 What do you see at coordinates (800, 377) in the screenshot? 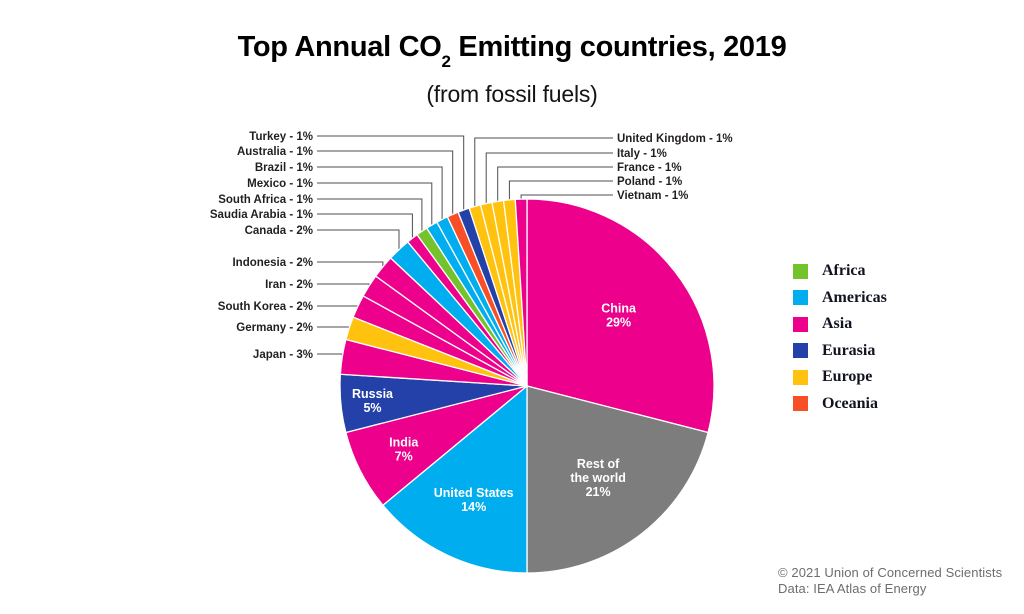
I see `legend-swatch-europe` at bounding box center [800, 377].